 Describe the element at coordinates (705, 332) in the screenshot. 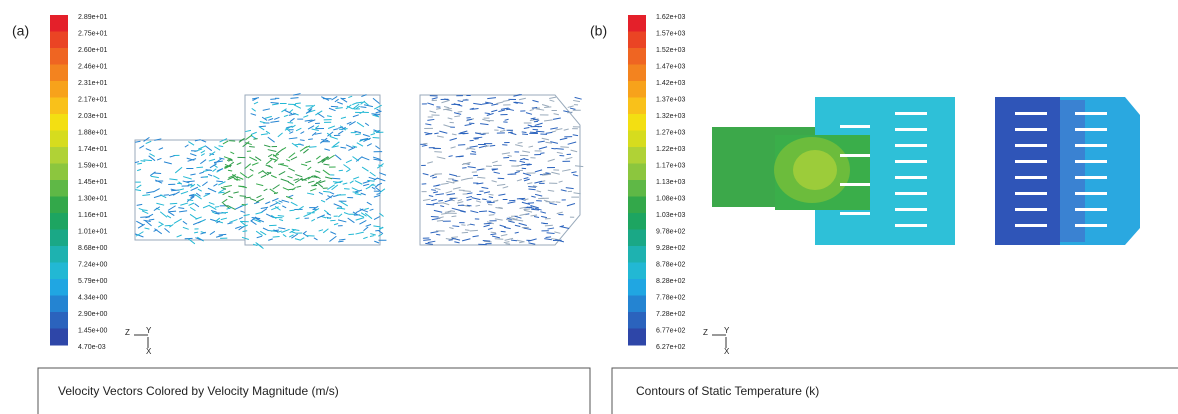

I see `axis-label: Z` at that location.